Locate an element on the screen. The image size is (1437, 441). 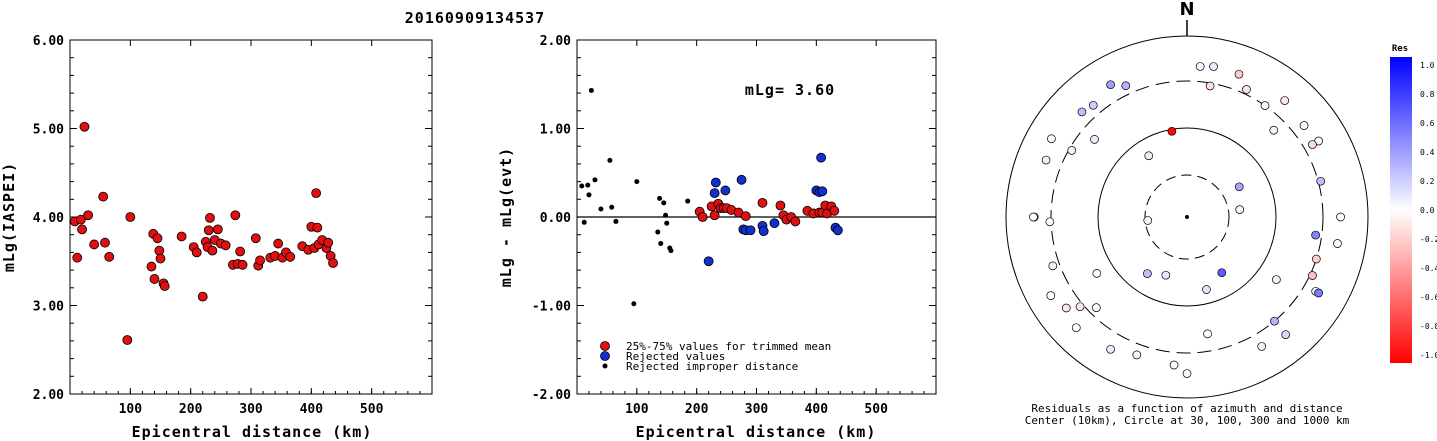
colorbar-tick-label: 0.2 is located at coordinates (1427, 181).